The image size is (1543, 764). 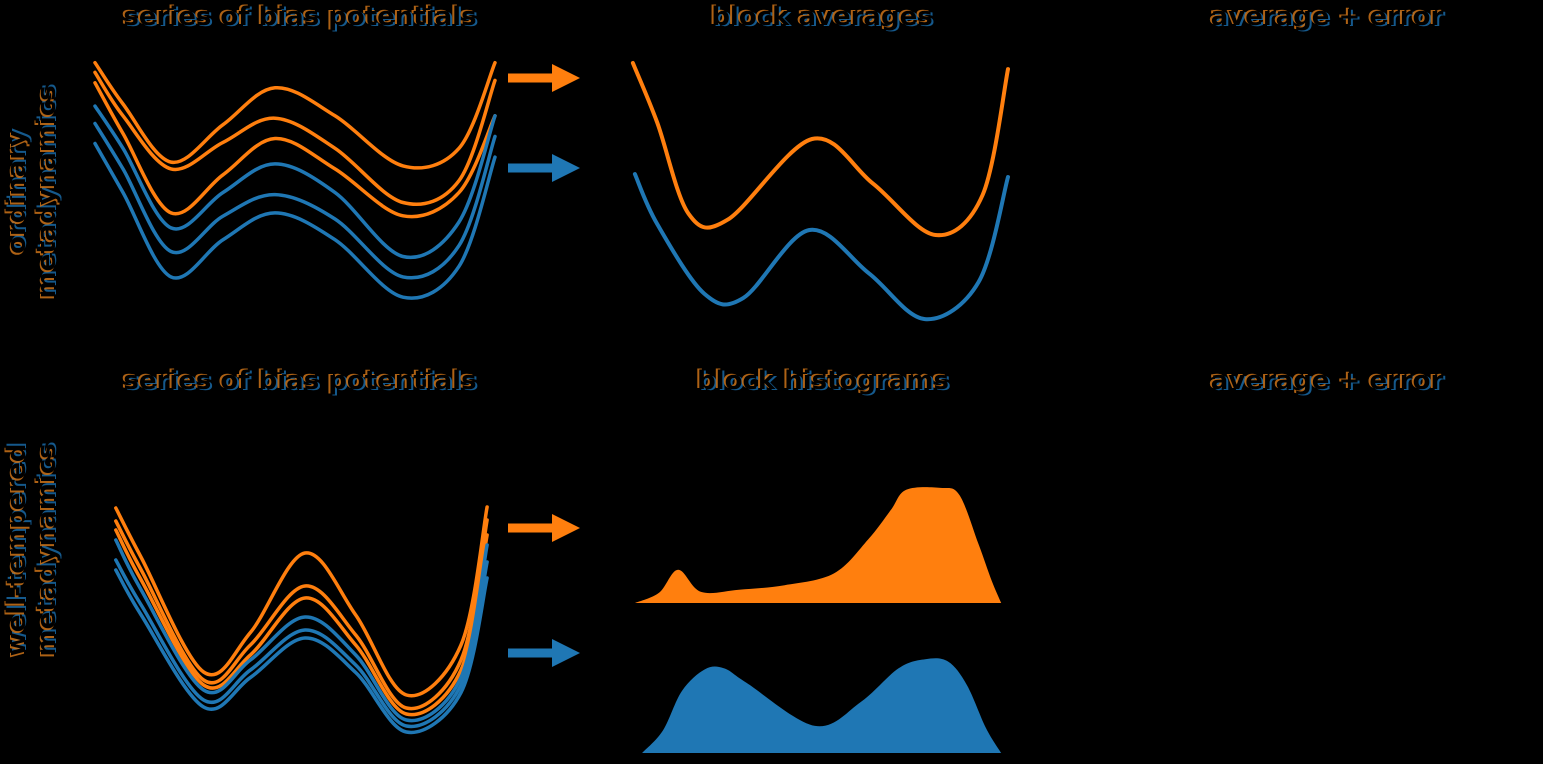 What do you see at coordinates (818, 620) in the screenshot?
I see `well-tempered-block-histograms` at bounding box center [818, 620].